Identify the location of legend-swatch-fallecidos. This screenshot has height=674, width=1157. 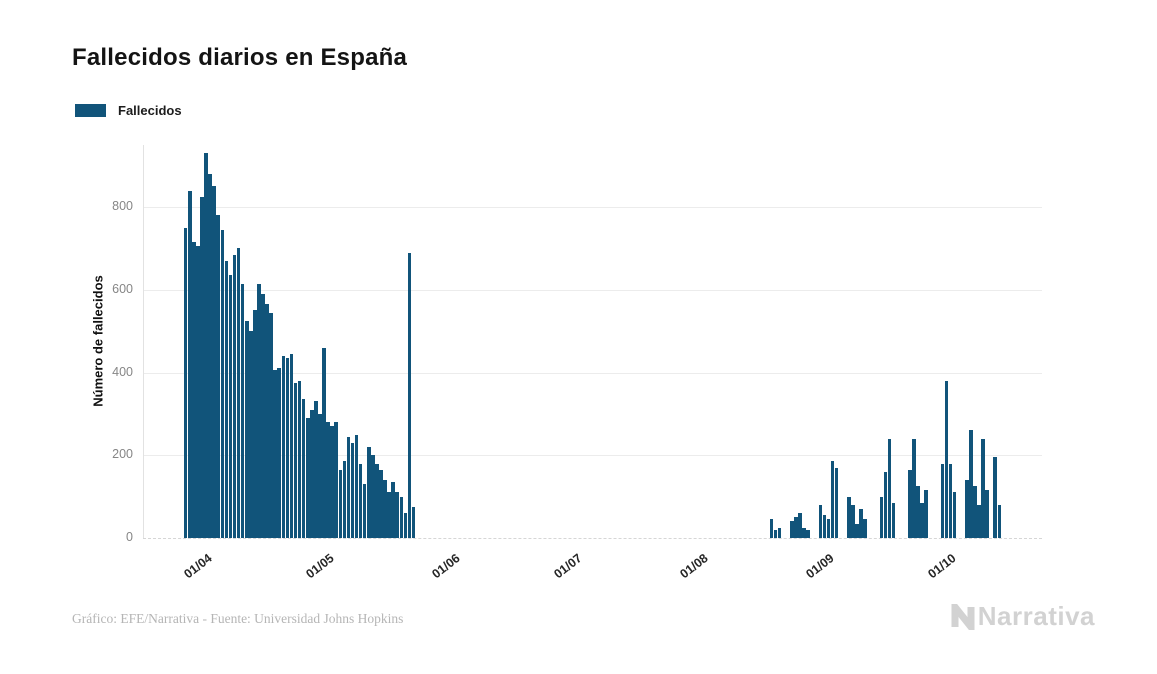
(90, 110).